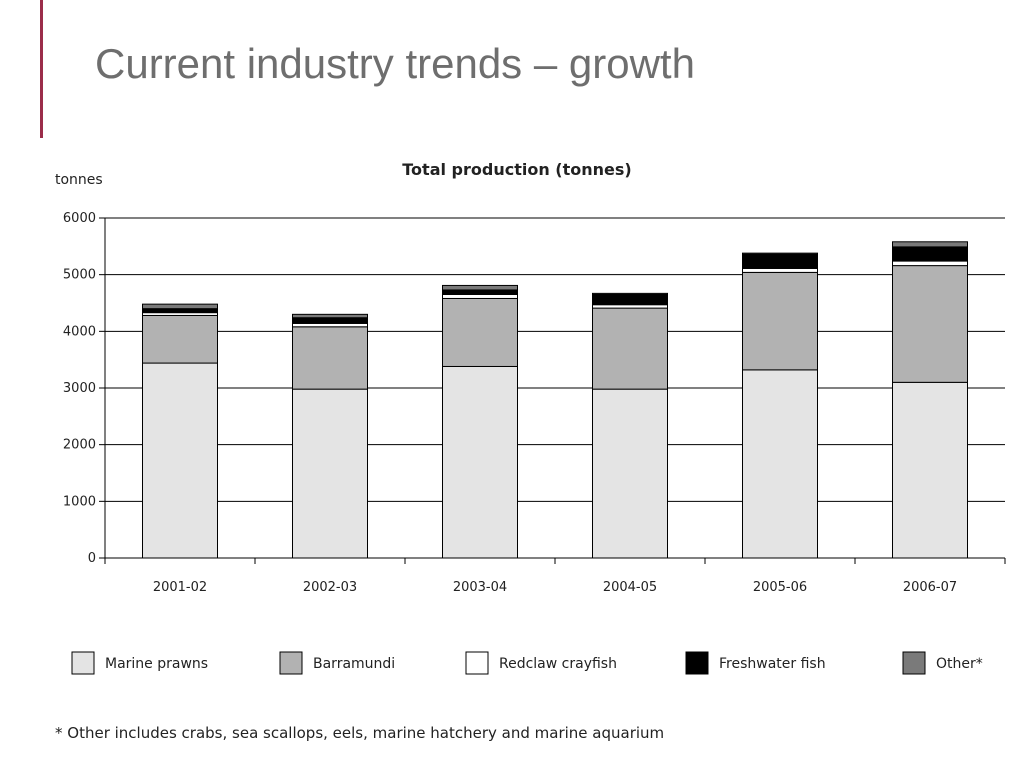 The height and width of the screenshot is (768, 1024). What do you see at coordinates (41, 69) in the screenshot?
I see `title-accent-bar` at bounding box center [41, 69].